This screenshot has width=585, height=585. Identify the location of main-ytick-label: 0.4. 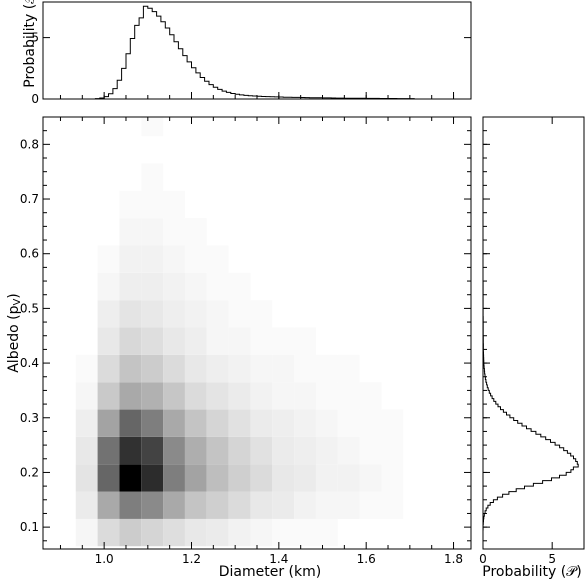
(29, 363).